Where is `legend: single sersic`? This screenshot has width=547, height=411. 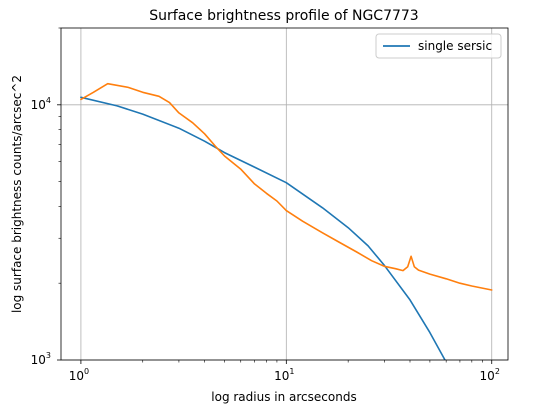 legend: single sersic is located at coordinates (438, 46).